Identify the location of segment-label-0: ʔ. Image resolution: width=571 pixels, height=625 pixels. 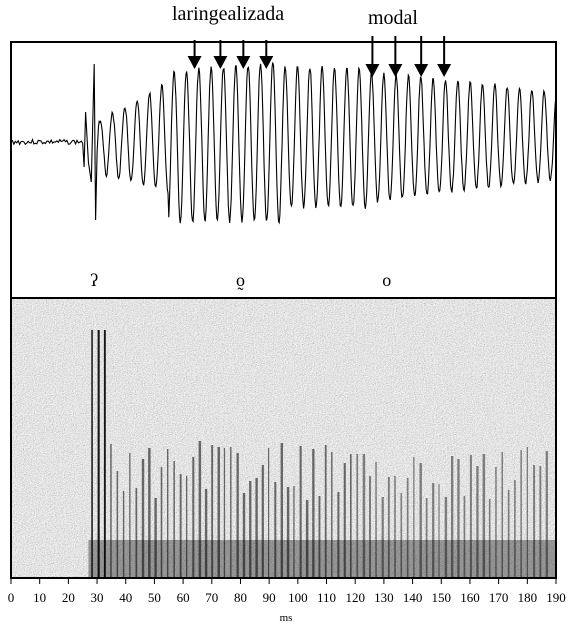
(94, 280).